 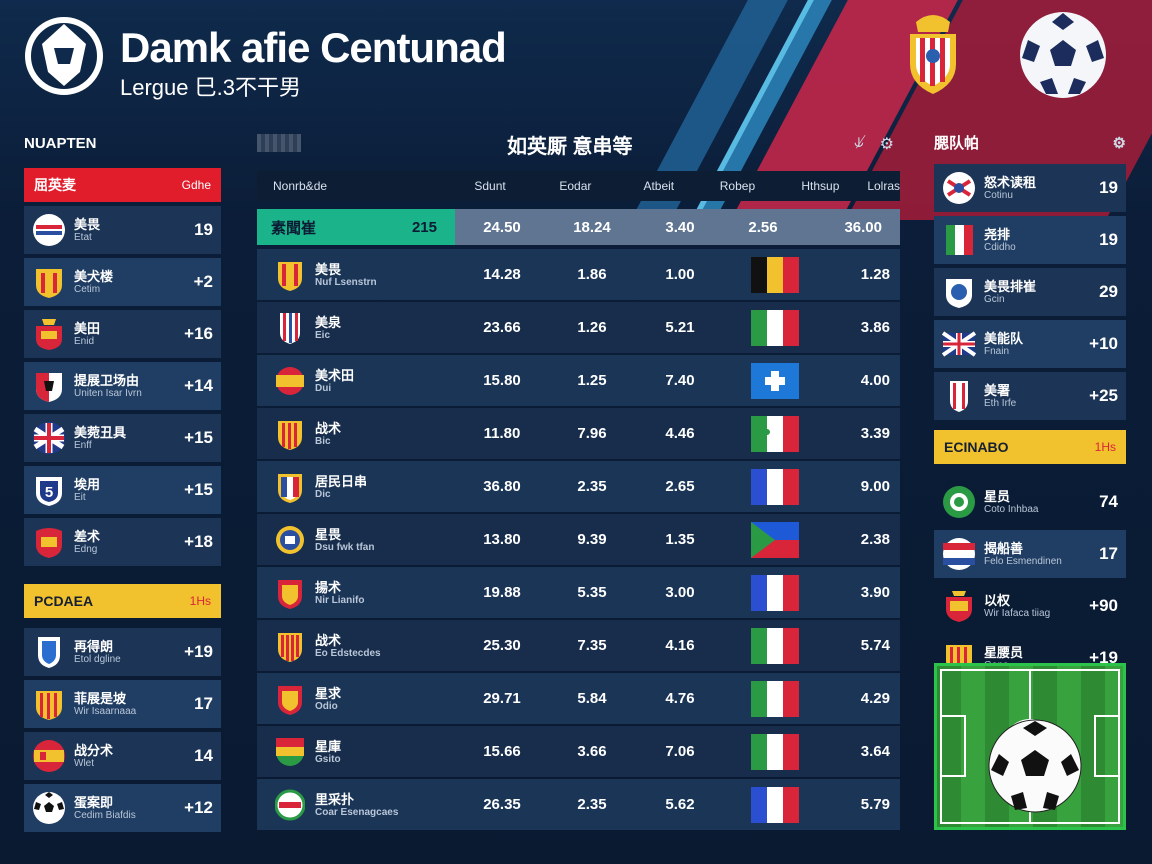 What do you see at coordinates (300, 186) in the screenshot?
I see `column-header: Nonrb&de` at bounding box center [300, 186].